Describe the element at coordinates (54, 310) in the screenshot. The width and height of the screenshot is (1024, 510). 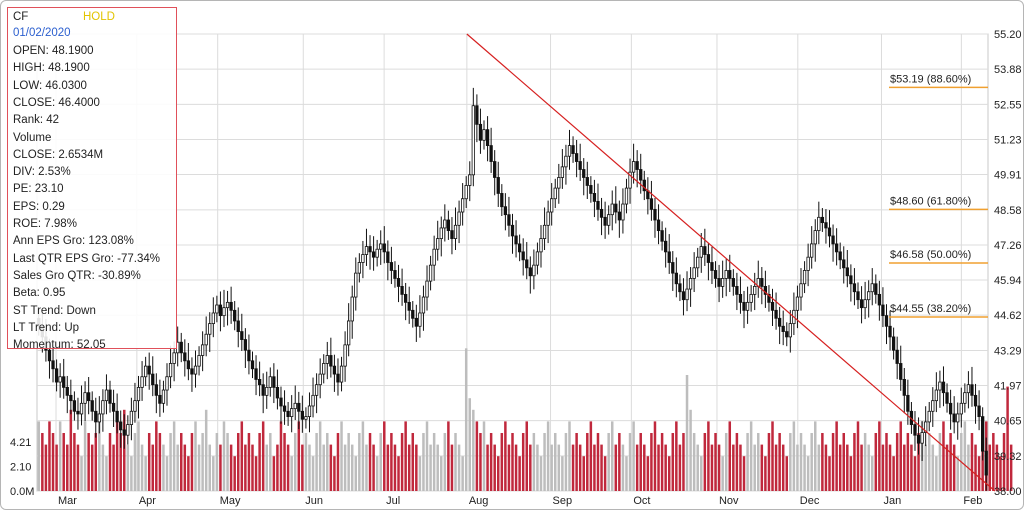
I see `info-line: ST Trend: Down` at that location.